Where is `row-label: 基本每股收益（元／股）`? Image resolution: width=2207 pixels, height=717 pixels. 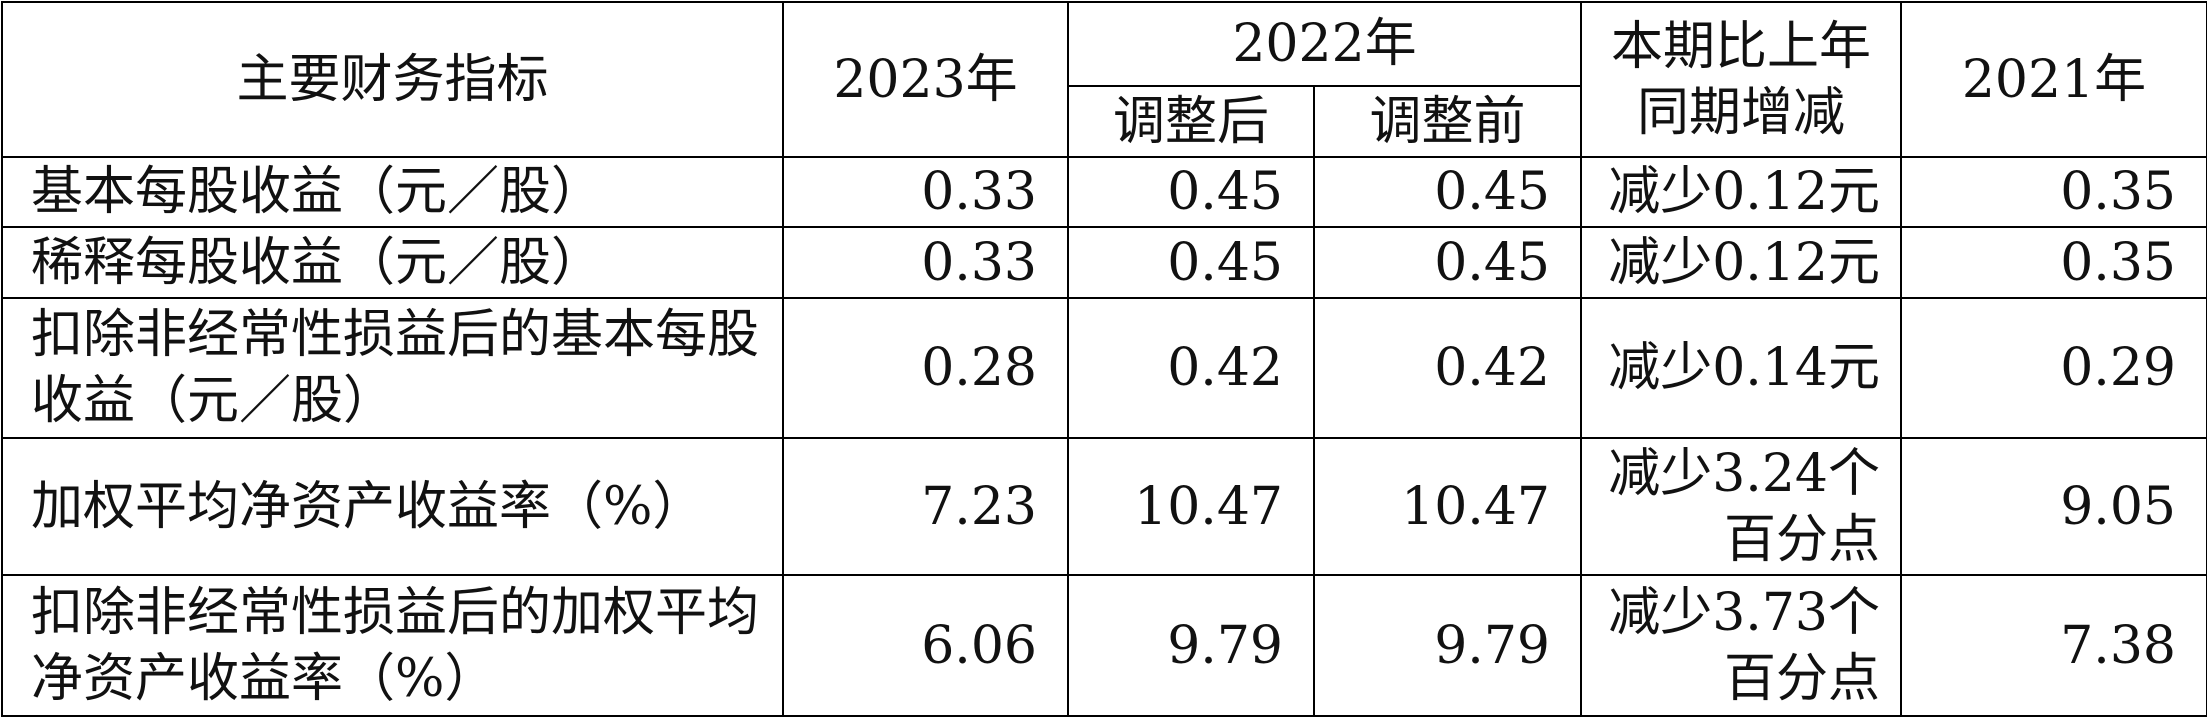
row-label: 基本每股收益（元／股） is located at coordinates (392, 192).